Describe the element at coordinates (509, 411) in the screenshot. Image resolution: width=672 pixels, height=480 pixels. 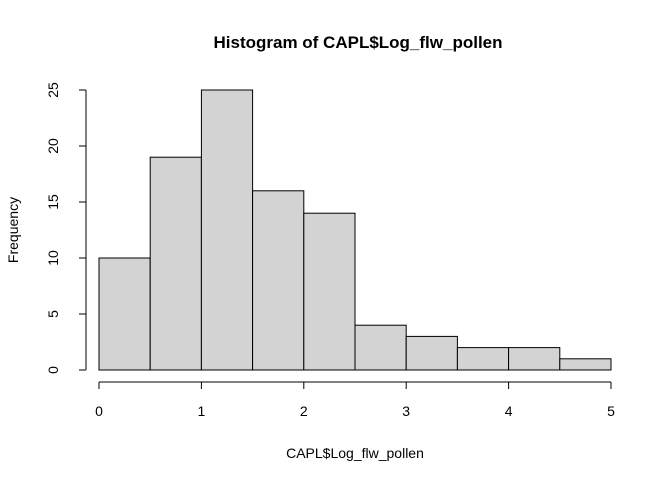
I see `x-tick-label: 4` at that location.